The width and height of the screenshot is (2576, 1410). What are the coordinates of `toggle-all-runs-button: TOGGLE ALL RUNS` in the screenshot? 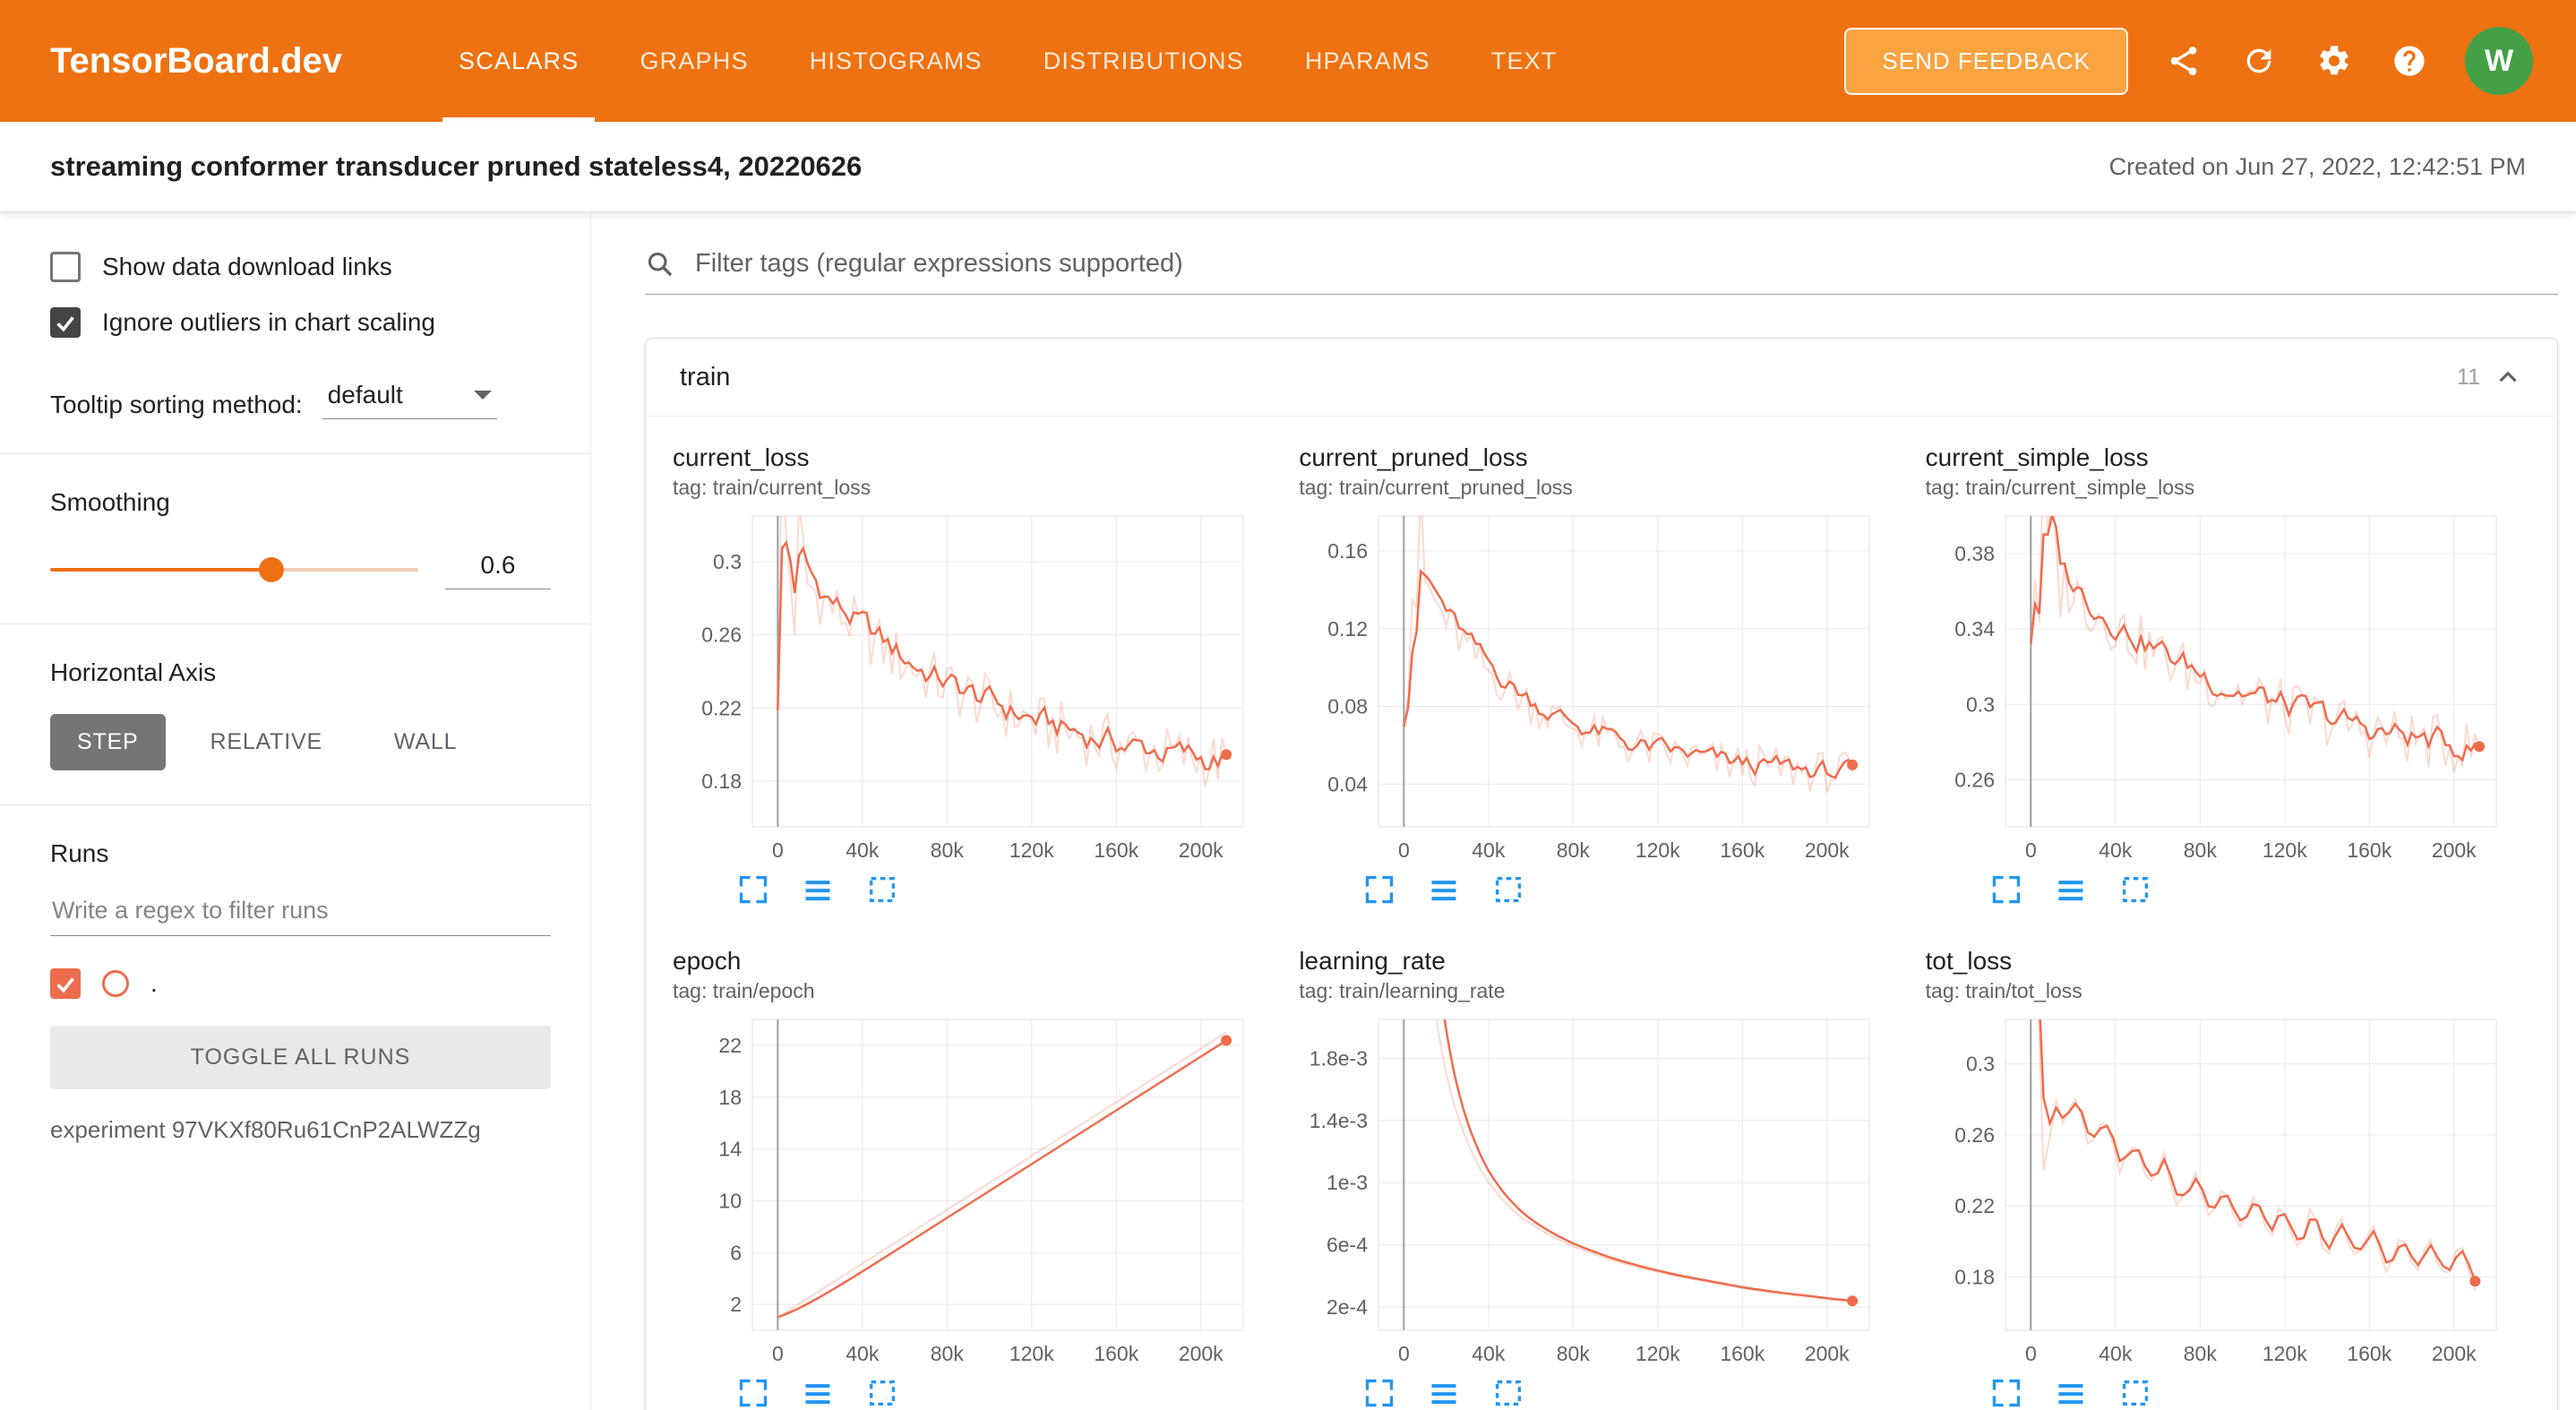 It's located at (300, 1057).